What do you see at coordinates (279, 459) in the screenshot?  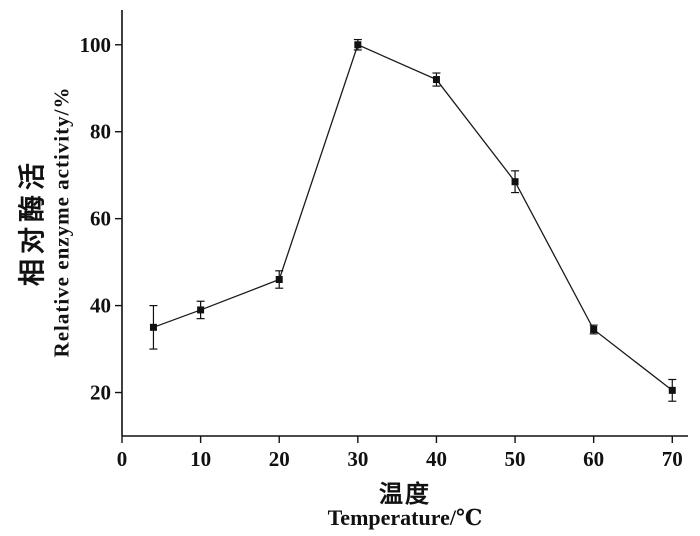 I see `x-tick-label: 20` at bounding box center [279, 459].